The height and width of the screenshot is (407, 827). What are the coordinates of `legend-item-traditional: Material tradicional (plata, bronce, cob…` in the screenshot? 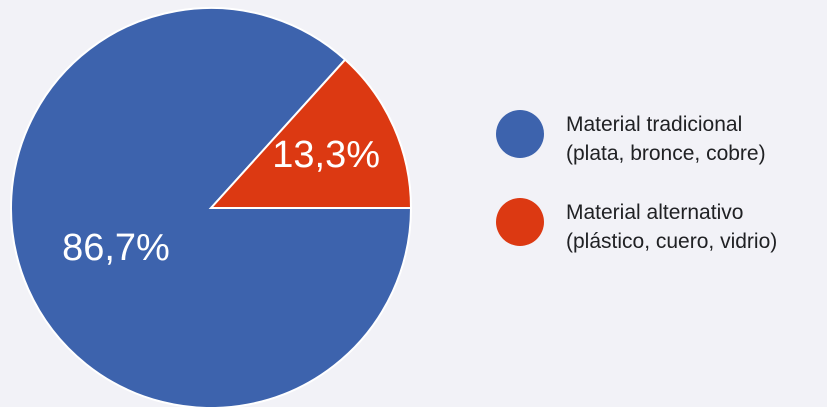 It's located at (661, 139).